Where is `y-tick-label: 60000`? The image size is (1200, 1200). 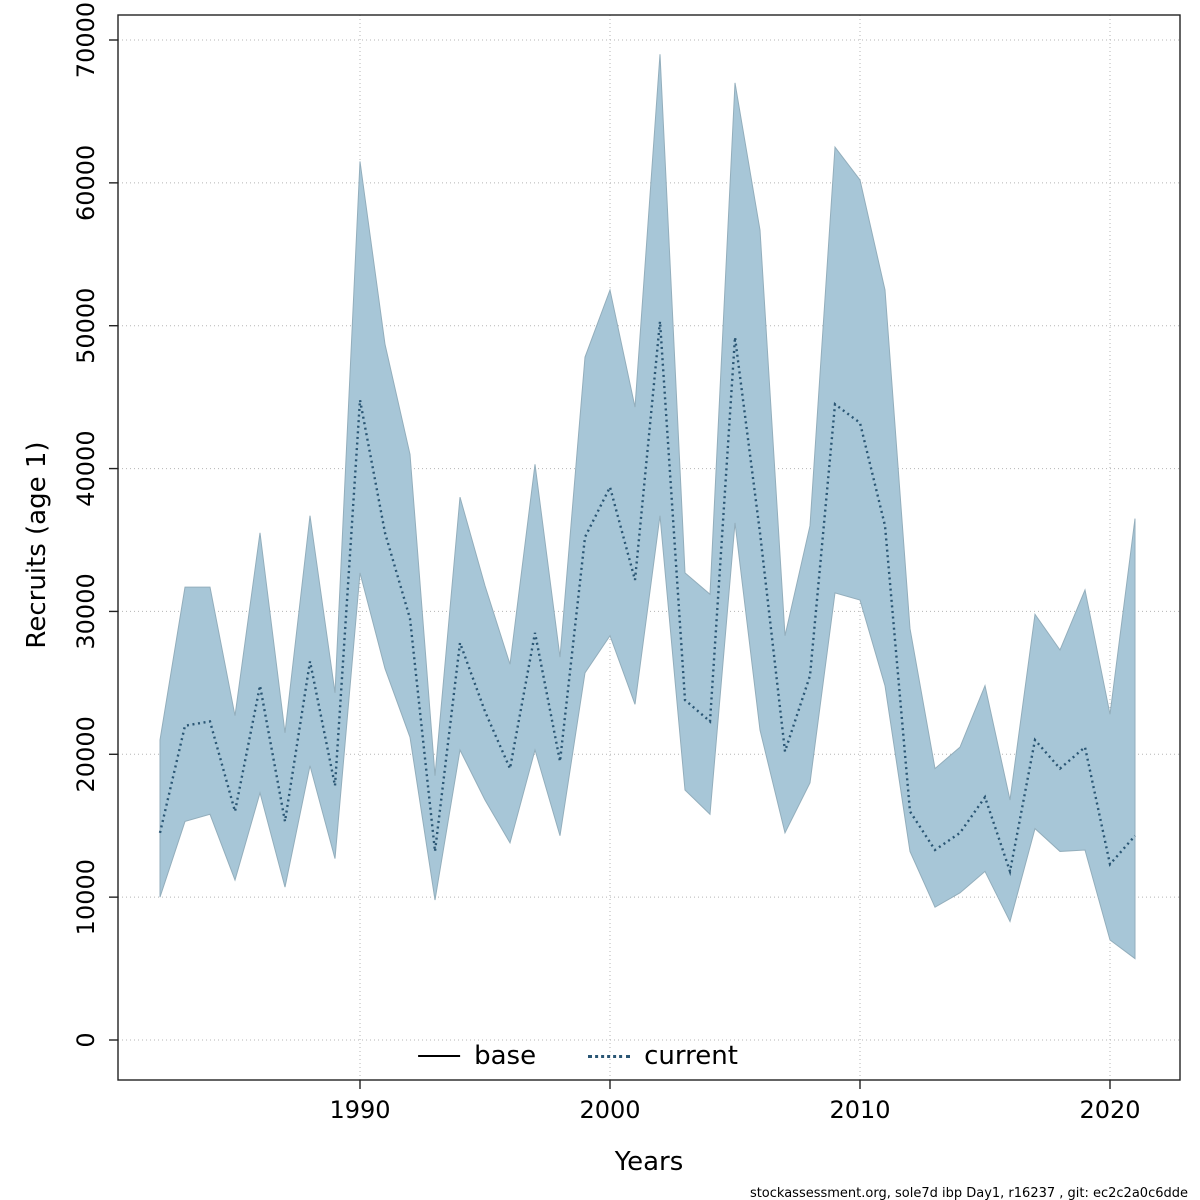 y-tick-label: 60000 is located at coordinates (86, 183).